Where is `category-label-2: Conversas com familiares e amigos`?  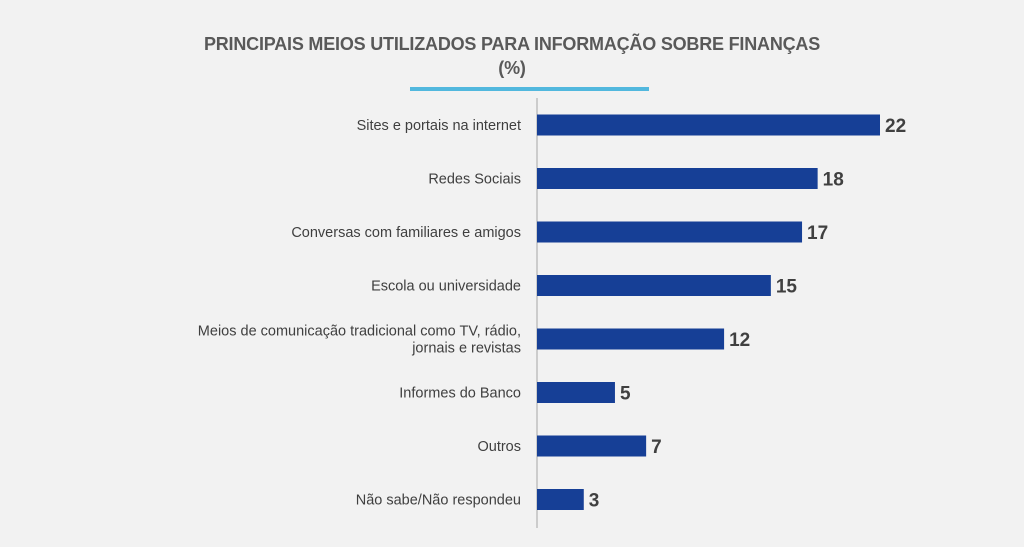
category-label-2: Conversas com familiares e amigos is located at coordinates (406, 233).